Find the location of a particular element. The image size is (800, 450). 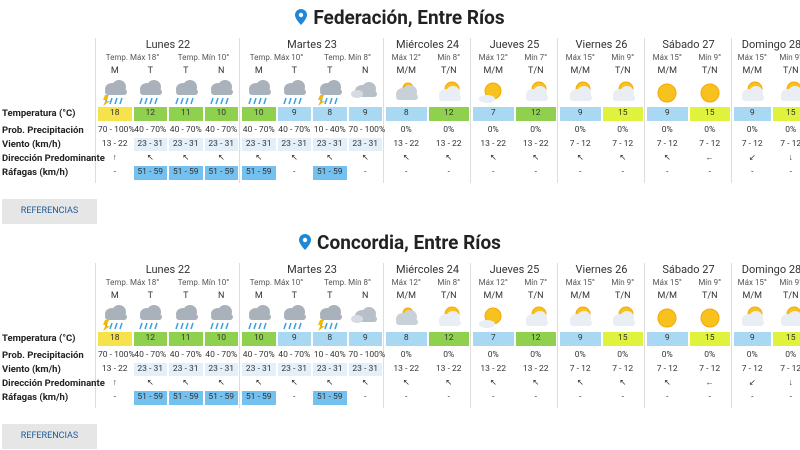

row-label: Viento (km/h) is located at coordinates (31, 144).